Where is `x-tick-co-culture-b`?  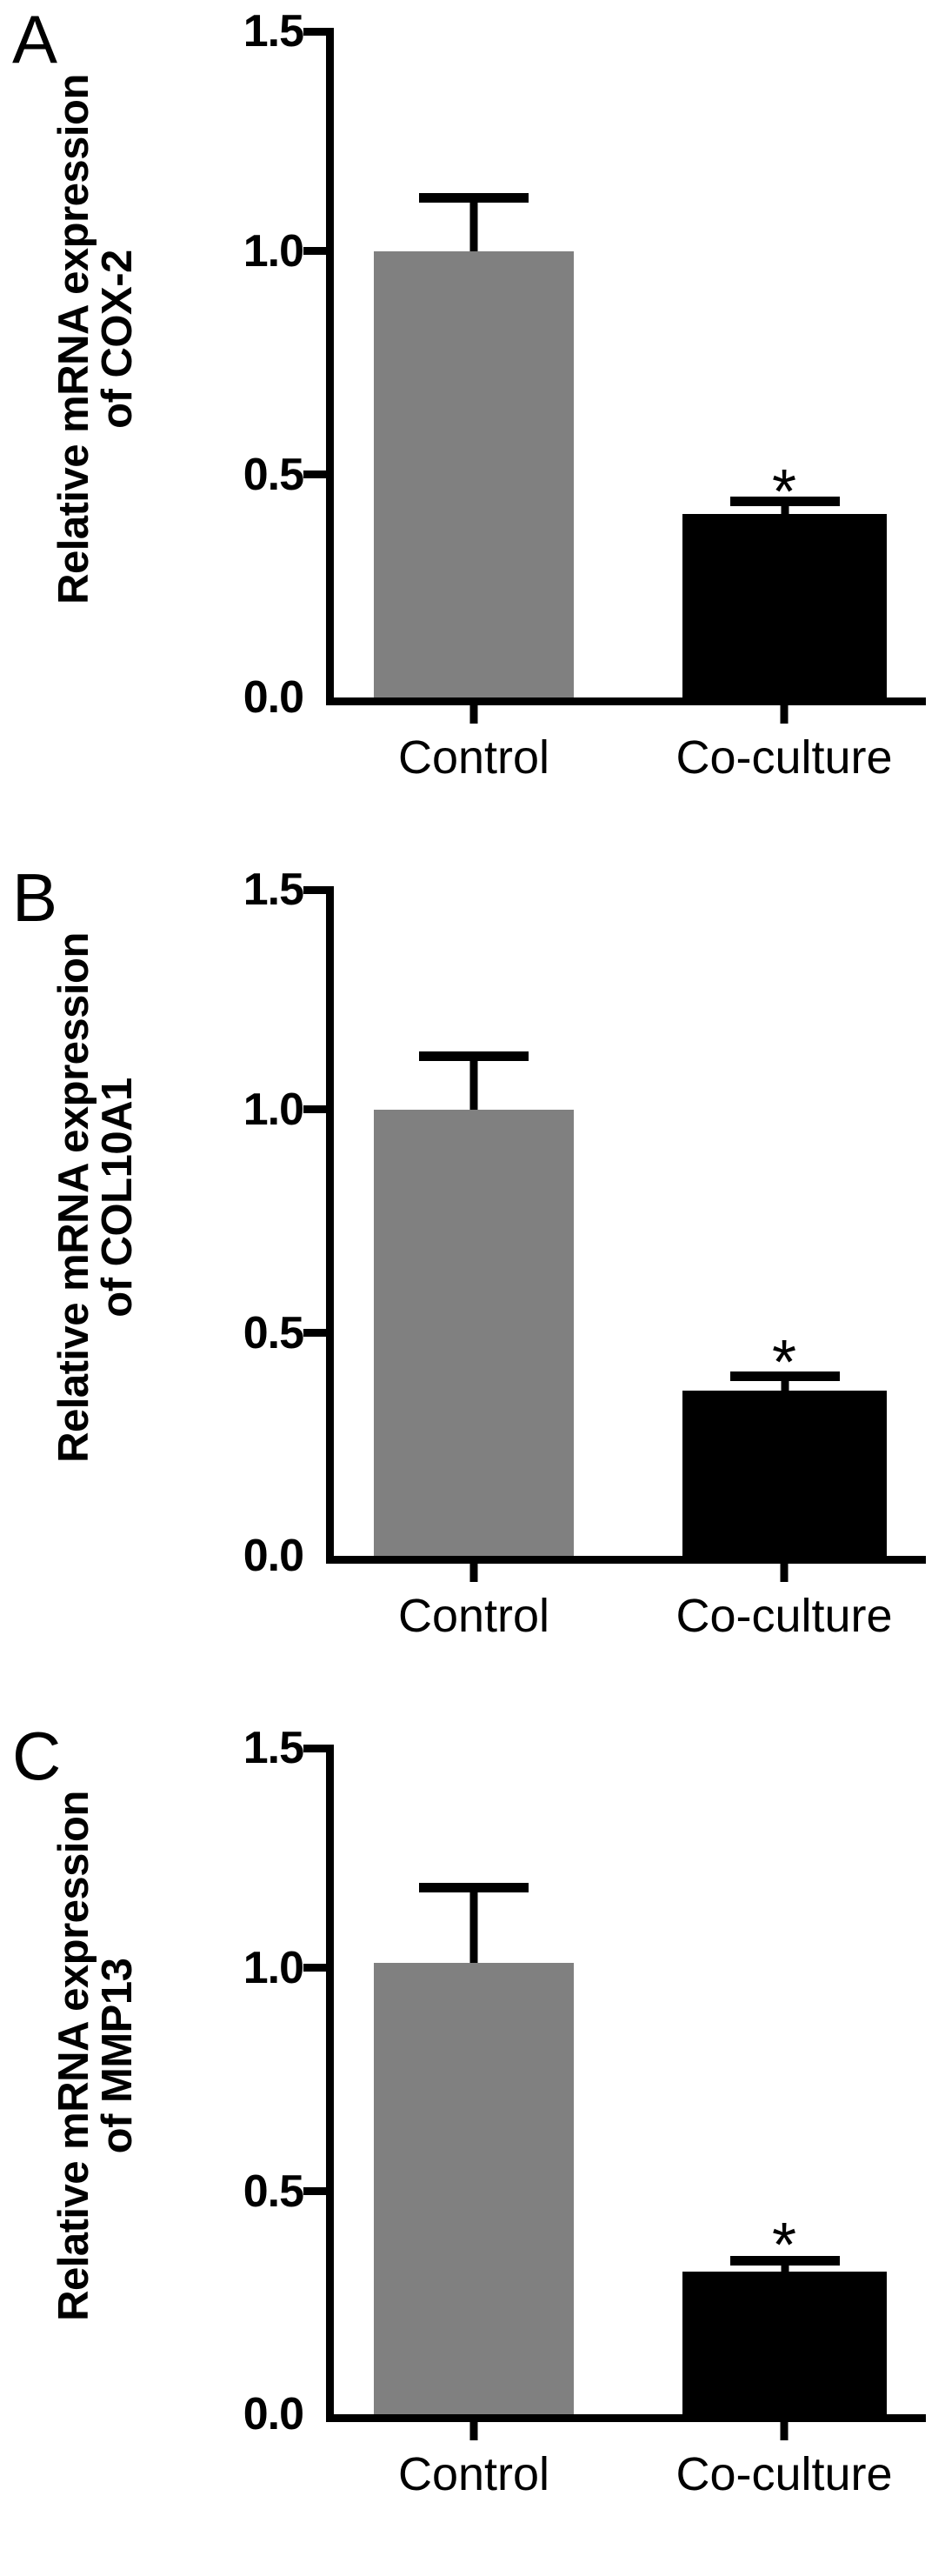 x-tick-co-culture-b is located at coordinates (784, 1569).